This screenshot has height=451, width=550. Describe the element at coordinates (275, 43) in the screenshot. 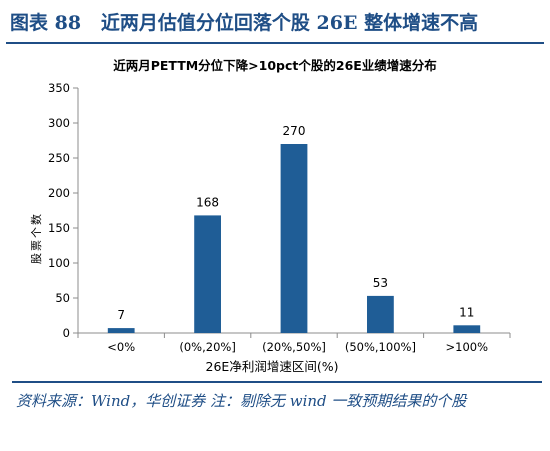

I see `title-divider` at that location.